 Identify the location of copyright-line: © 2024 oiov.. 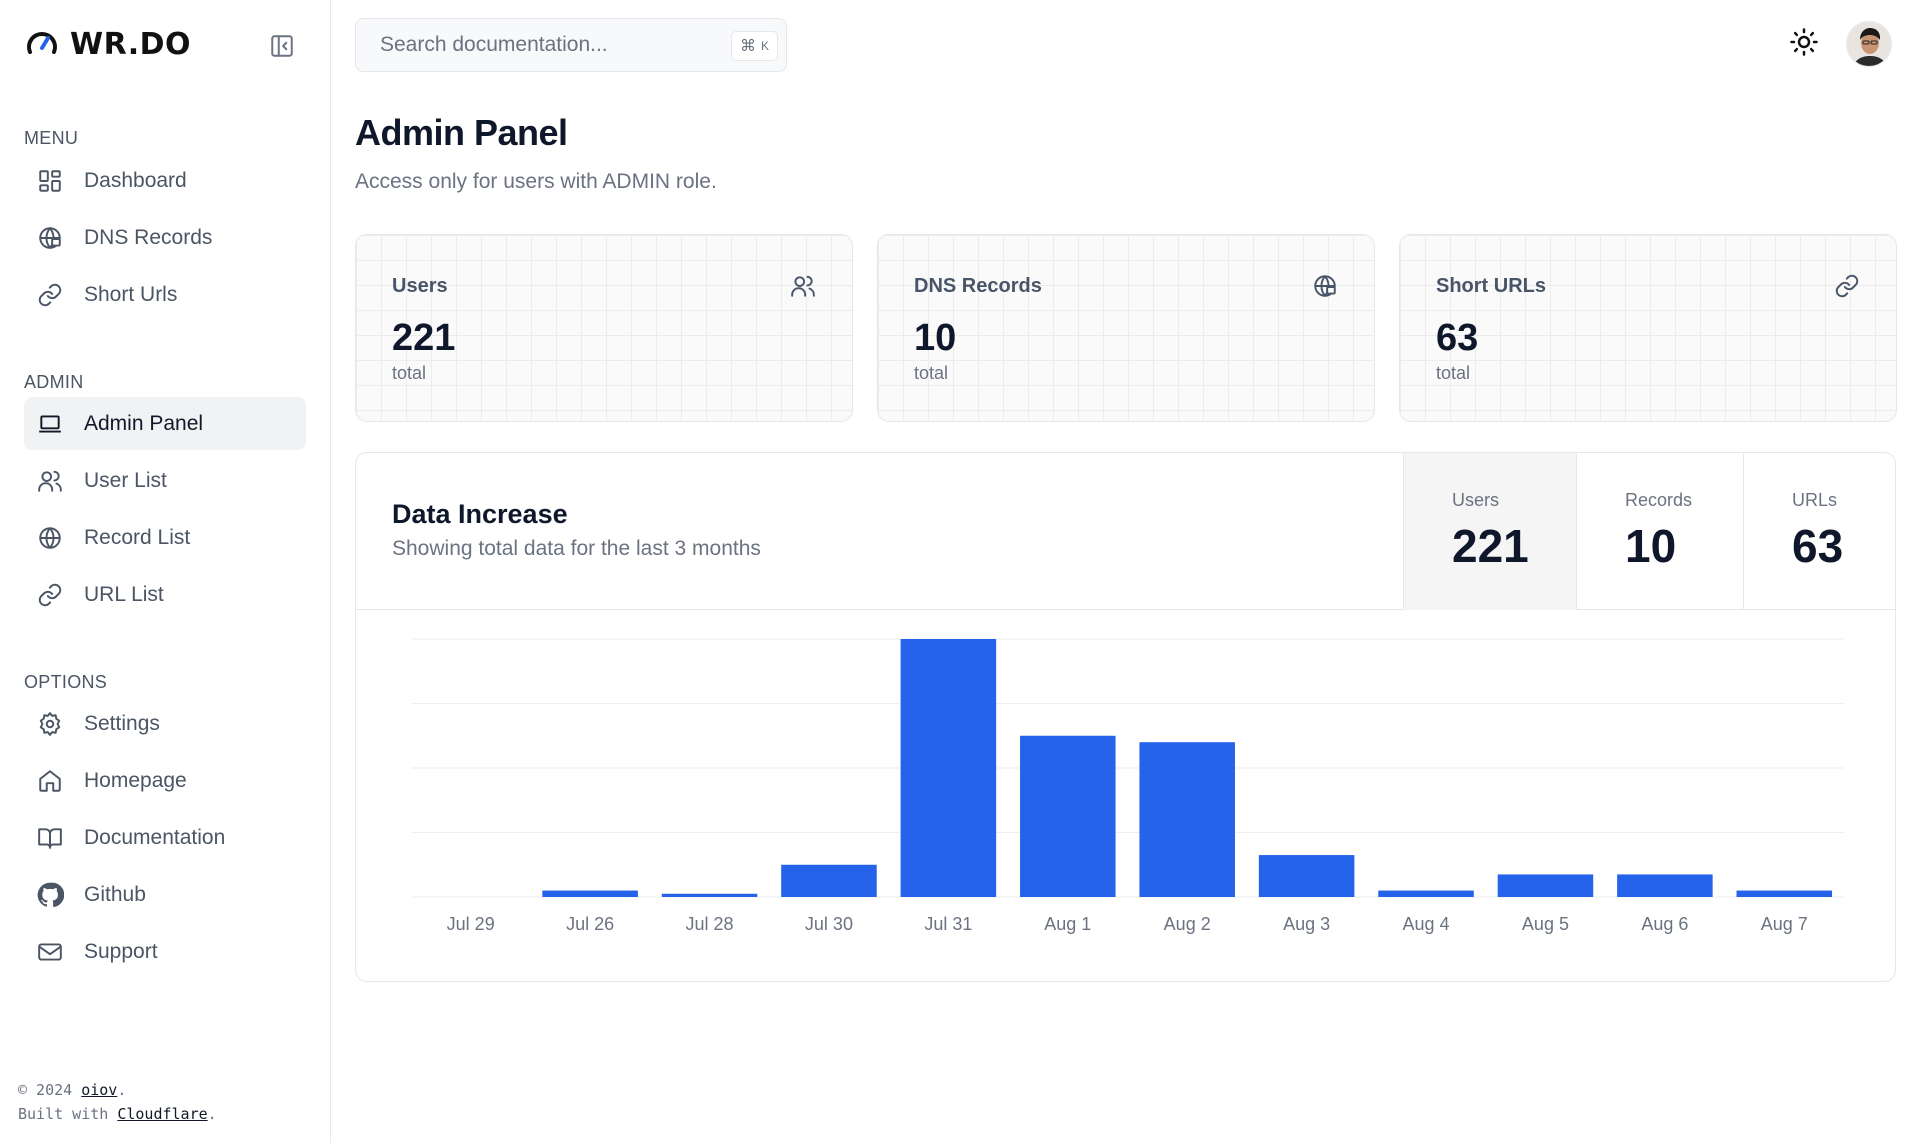
(117, 1090).